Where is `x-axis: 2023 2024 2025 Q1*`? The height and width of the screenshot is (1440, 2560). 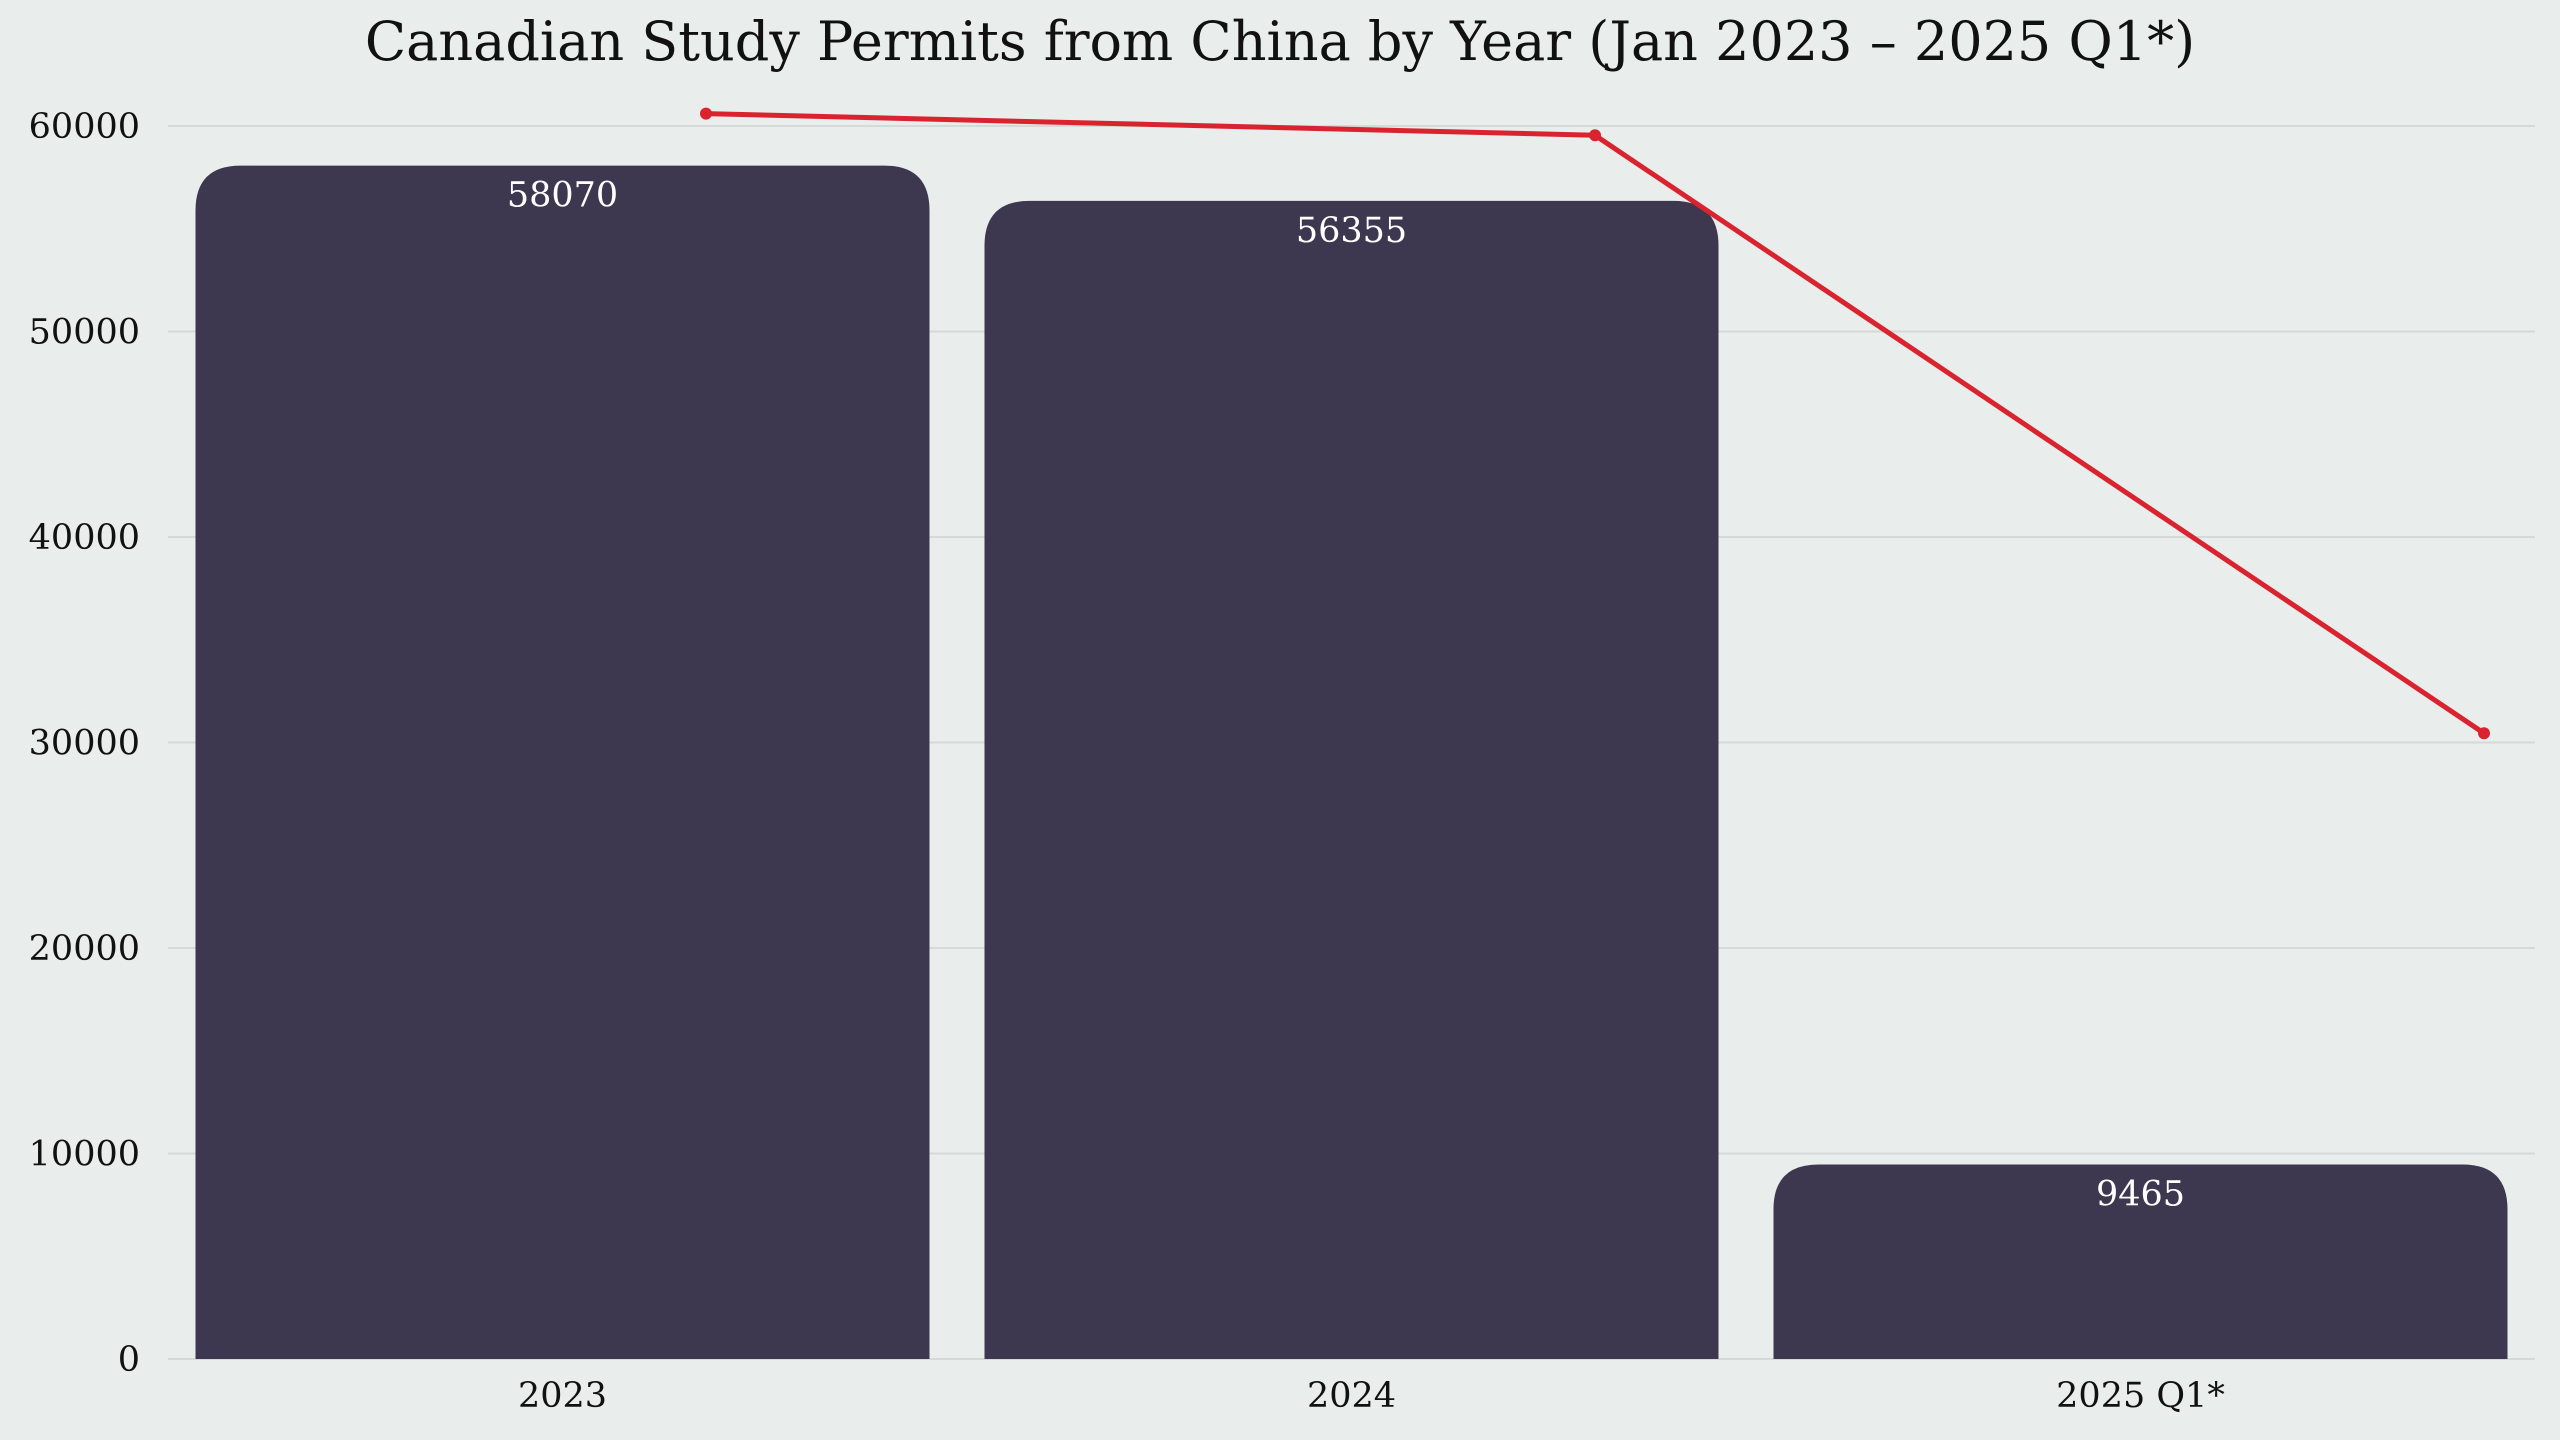 x-axis: 2023 2024 2025 Q1* is located at coordinates (1371, 1396).